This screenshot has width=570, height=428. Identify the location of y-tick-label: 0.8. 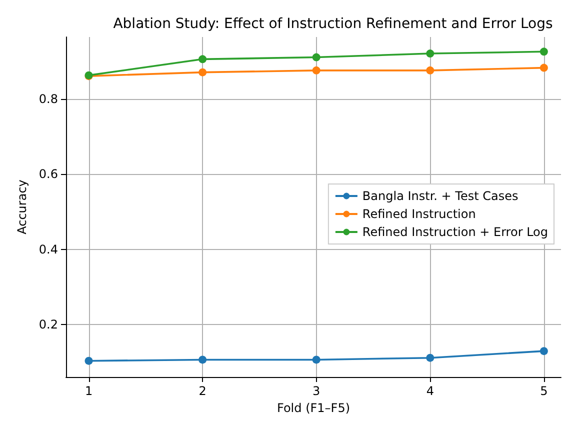
(48, 99).